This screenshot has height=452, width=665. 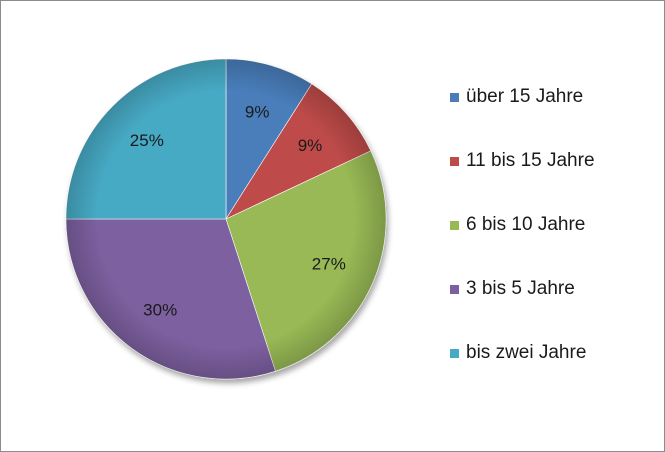 I want to click on slice-value-label: 25%, so click(x=147, y=140).